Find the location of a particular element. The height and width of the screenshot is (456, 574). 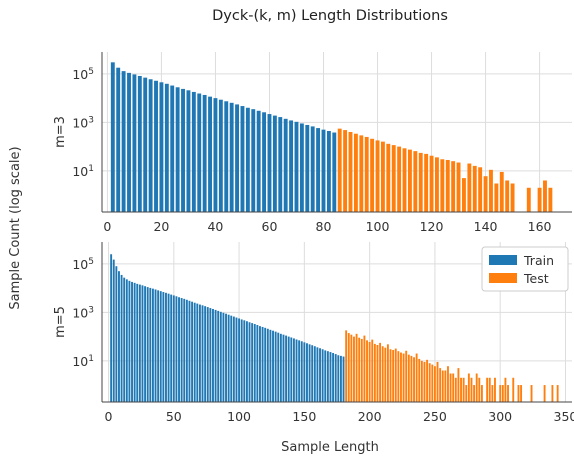

x-tick-label: 150 is located at coordinates (304, 416).